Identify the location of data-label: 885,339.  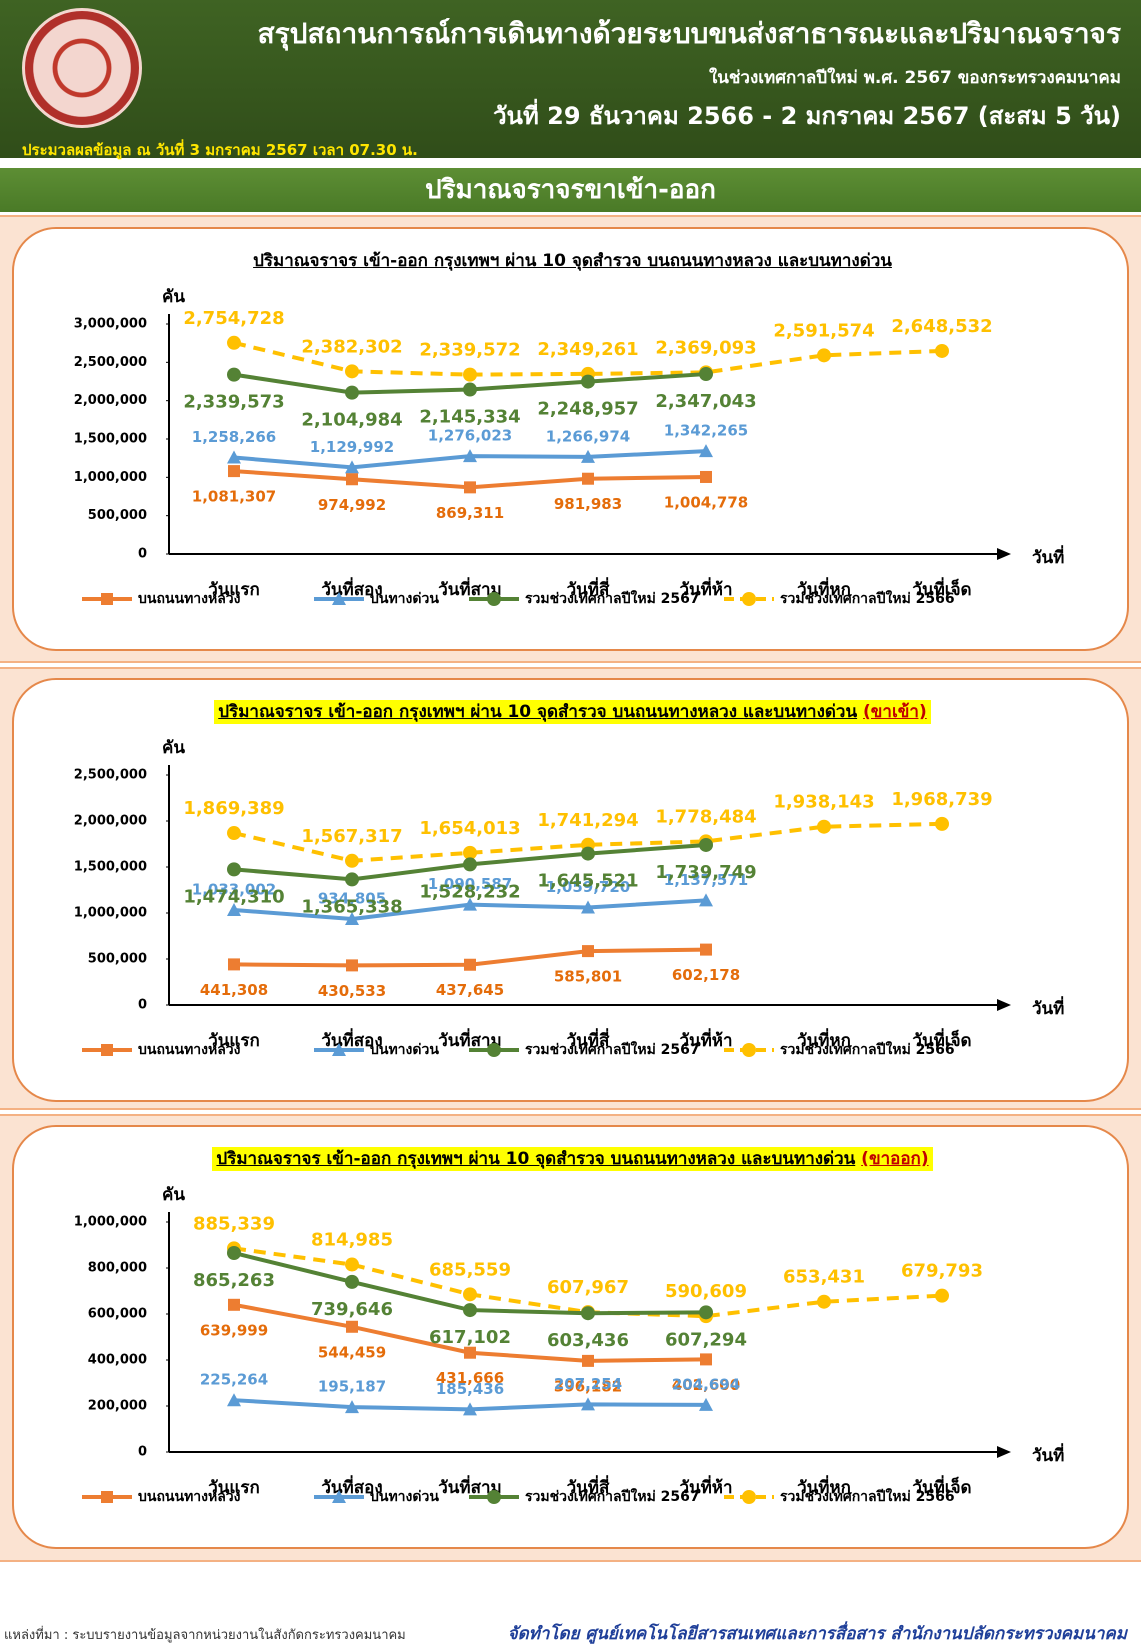
(234, 1223).